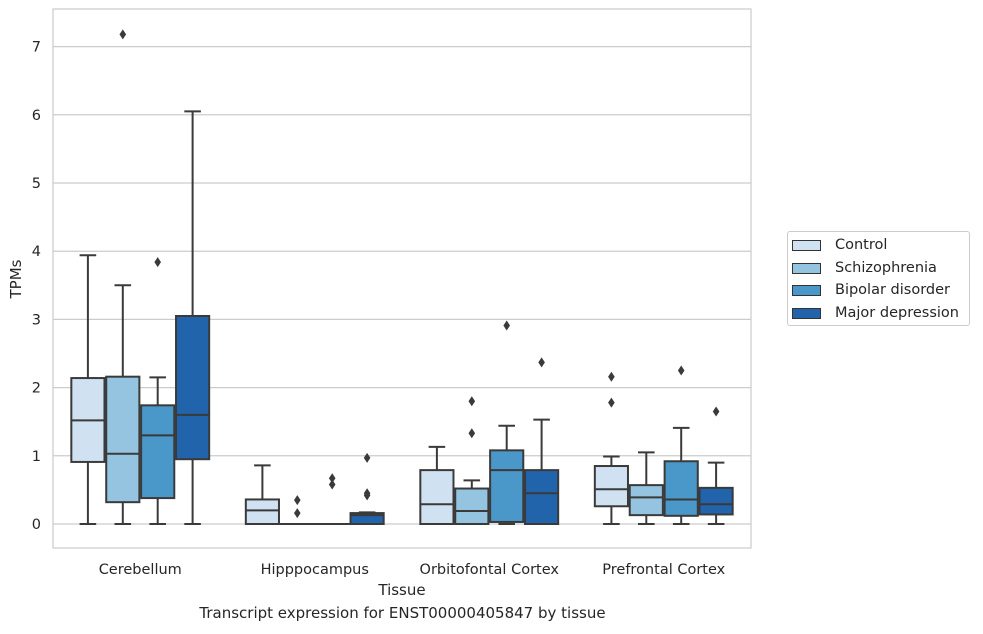 The width and height of the screenshot is (983, 634). Describe the element at coordinates (36, 48) in the screenshot. I see `y-tick-label: 7` at that location.